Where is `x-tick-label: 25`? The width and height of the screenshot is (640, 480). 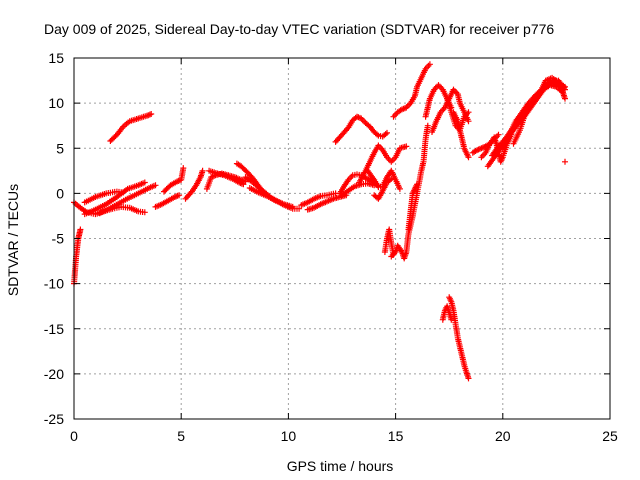
x-tick-label: 25 is located at coordinates (610, 436).